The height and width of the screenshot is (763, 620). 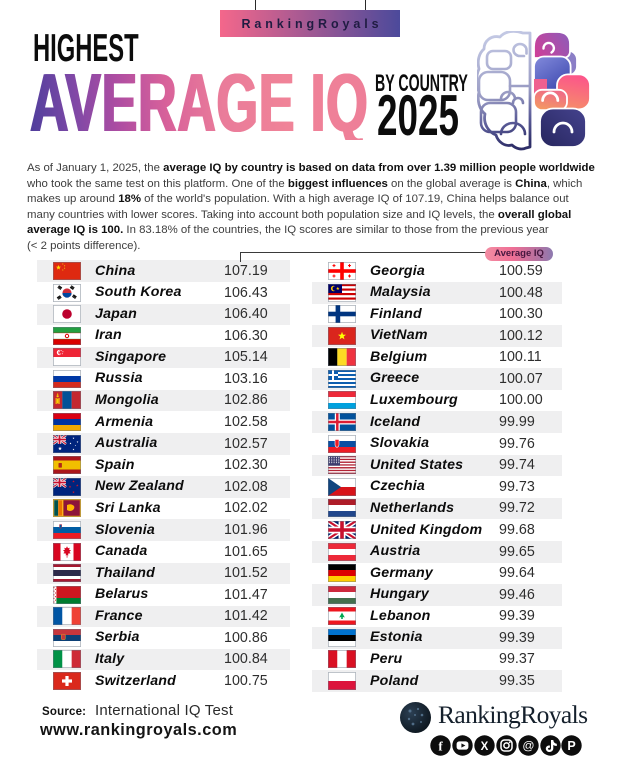 What do you see at coordinates (484, 747) in the screenshot?
I see `svg-text: X` at bounding box center [484, 747].